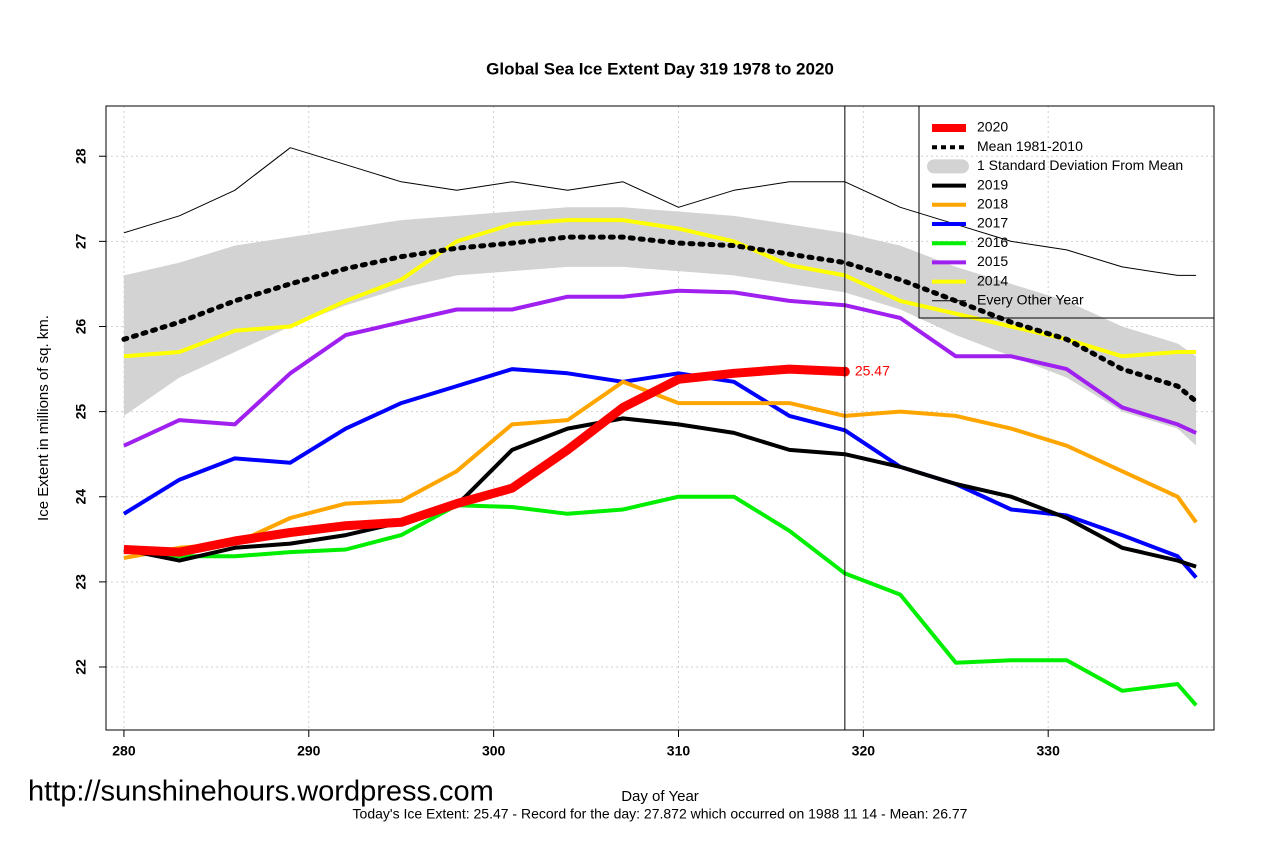 Image resolution: width=1284 pixels, height=855 pixels. I want to click on x-tick-label: 280, so click(124, 751).